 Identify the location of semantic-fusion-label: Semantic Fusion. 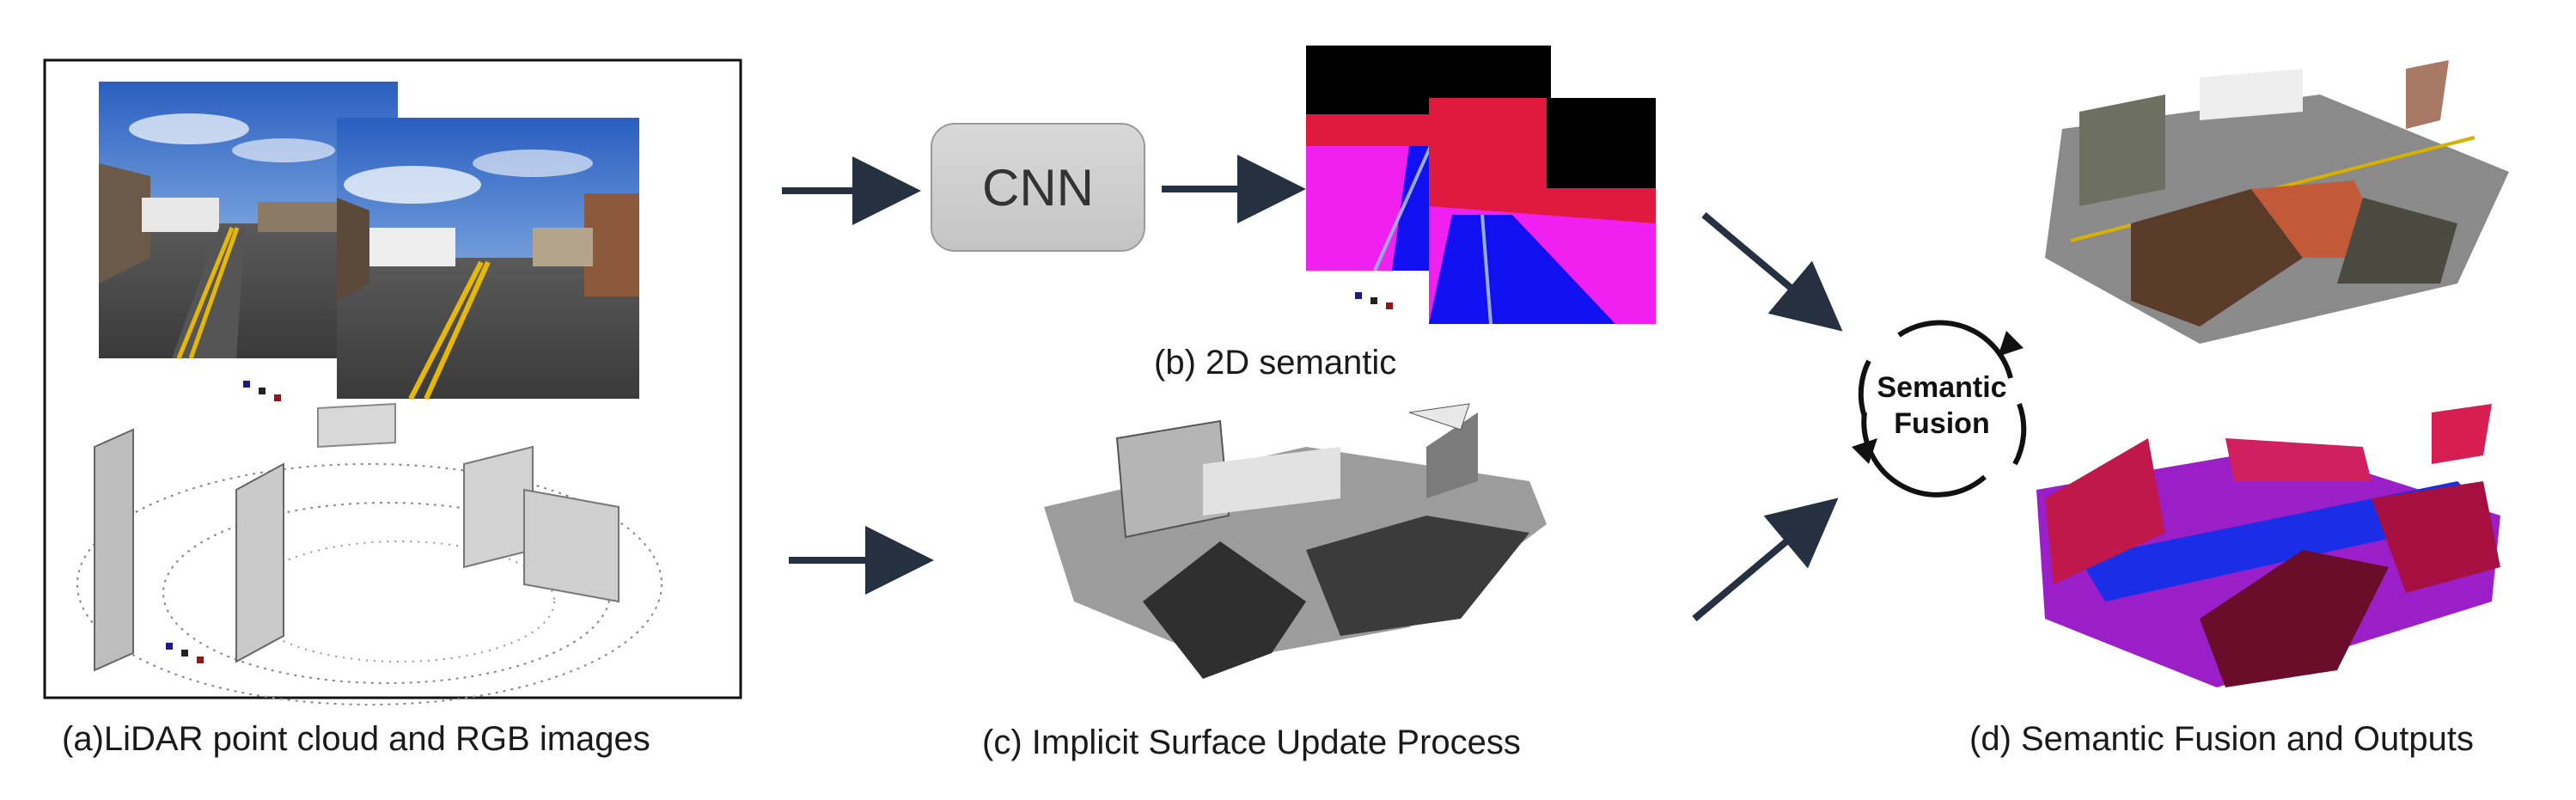
(1942, 406).